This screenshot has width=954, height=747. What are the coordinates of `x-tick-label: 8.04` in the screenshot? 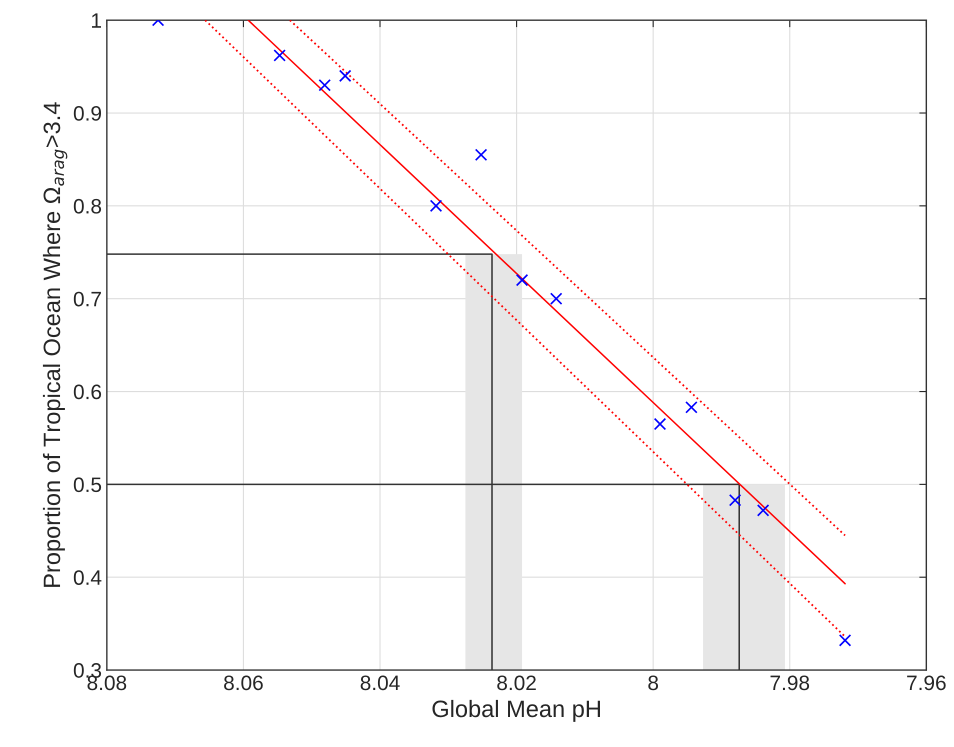 It's located at (380, 682).